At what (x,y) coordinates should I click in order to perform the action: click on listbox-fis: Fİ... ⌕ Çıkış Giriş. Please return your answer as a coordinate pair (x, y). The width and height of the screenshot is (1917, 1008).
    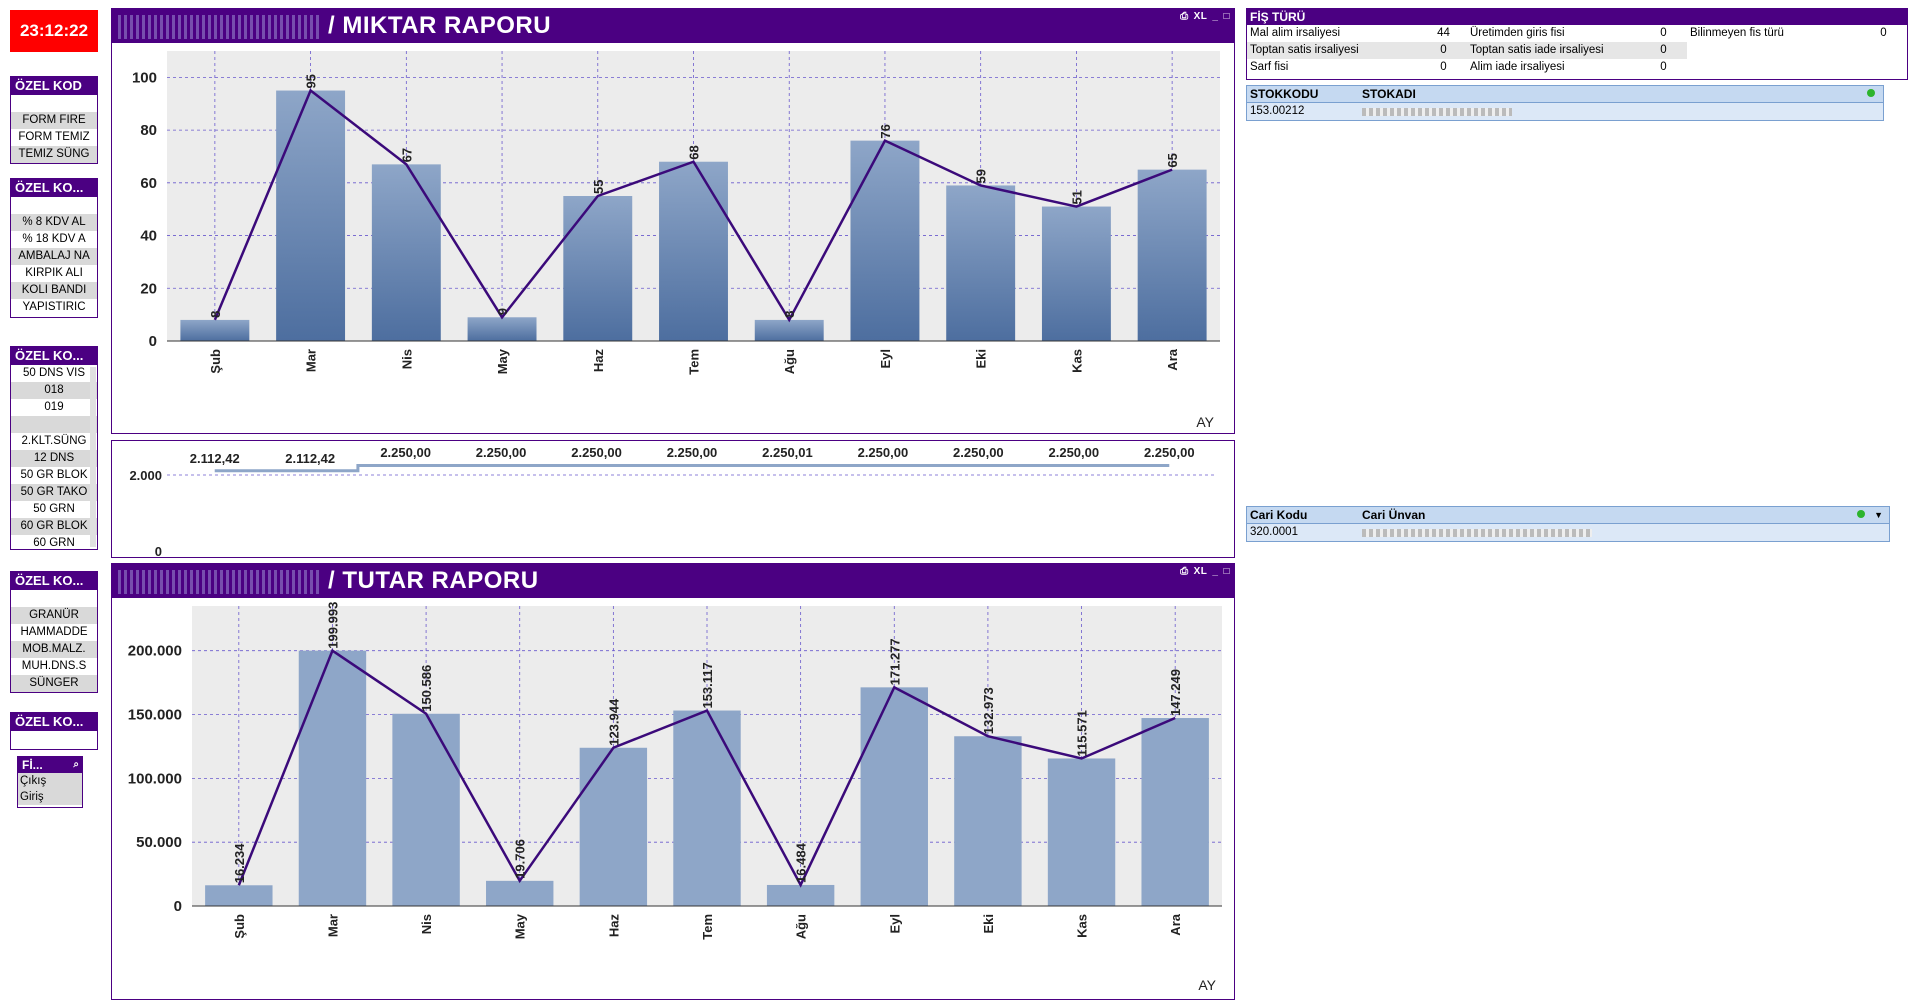
    Looking at the image, I should click on (50, 782).